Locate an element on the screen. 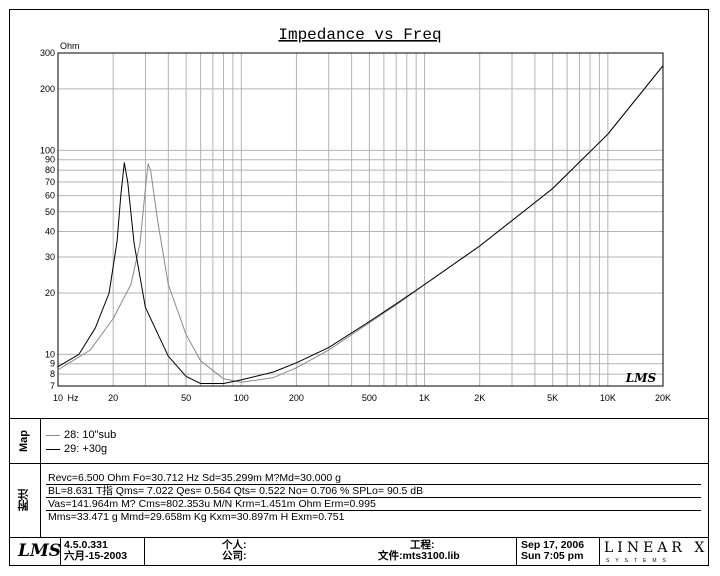 The width and height of the screenshot is (720, 576). y-tick-label: 70 is located at coordinates (50, 182).